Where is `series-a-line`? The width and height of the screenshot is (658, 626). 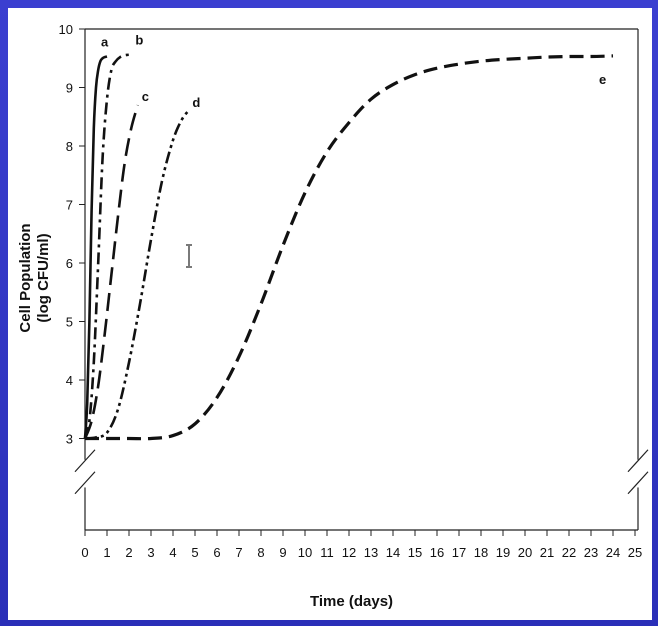 series-a-line is located at coordinates (95, 247).